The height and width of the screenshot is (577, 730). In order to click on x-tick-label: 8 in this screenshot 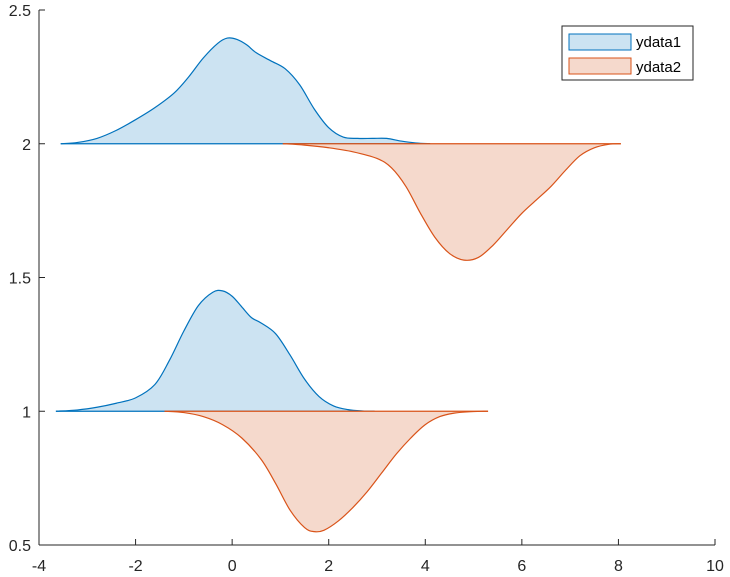, I will do `click(618, 566)`.